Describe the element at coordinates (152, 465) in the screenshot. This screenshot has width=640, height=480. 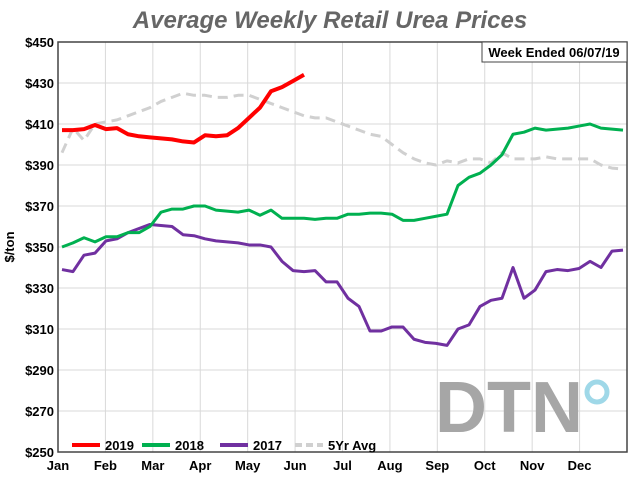
I see `x-tick-label: Mar` at that location.